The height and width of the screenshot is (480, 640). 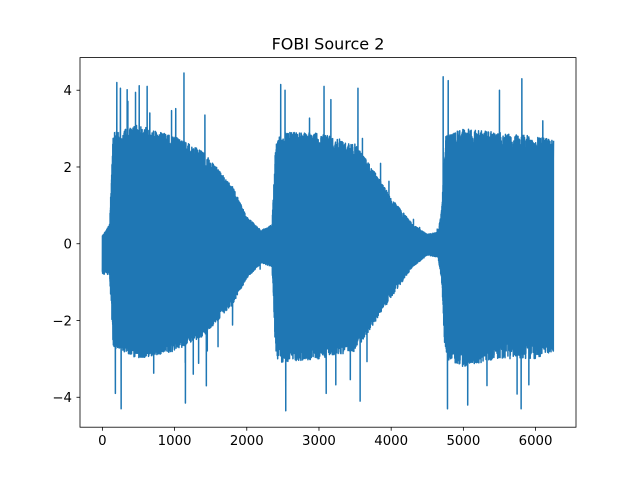 What do you see at coordinates (391, 441) in the screenshot?
I see `x-tick-label: 4000` at bounding box center [391, 441].